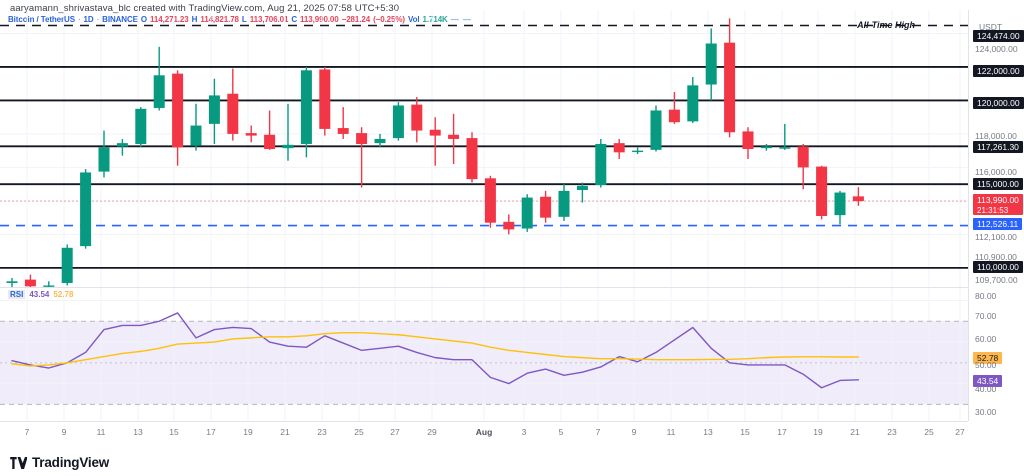  I want to click on rsi-legend-value: 43.54, so click(39, 294).